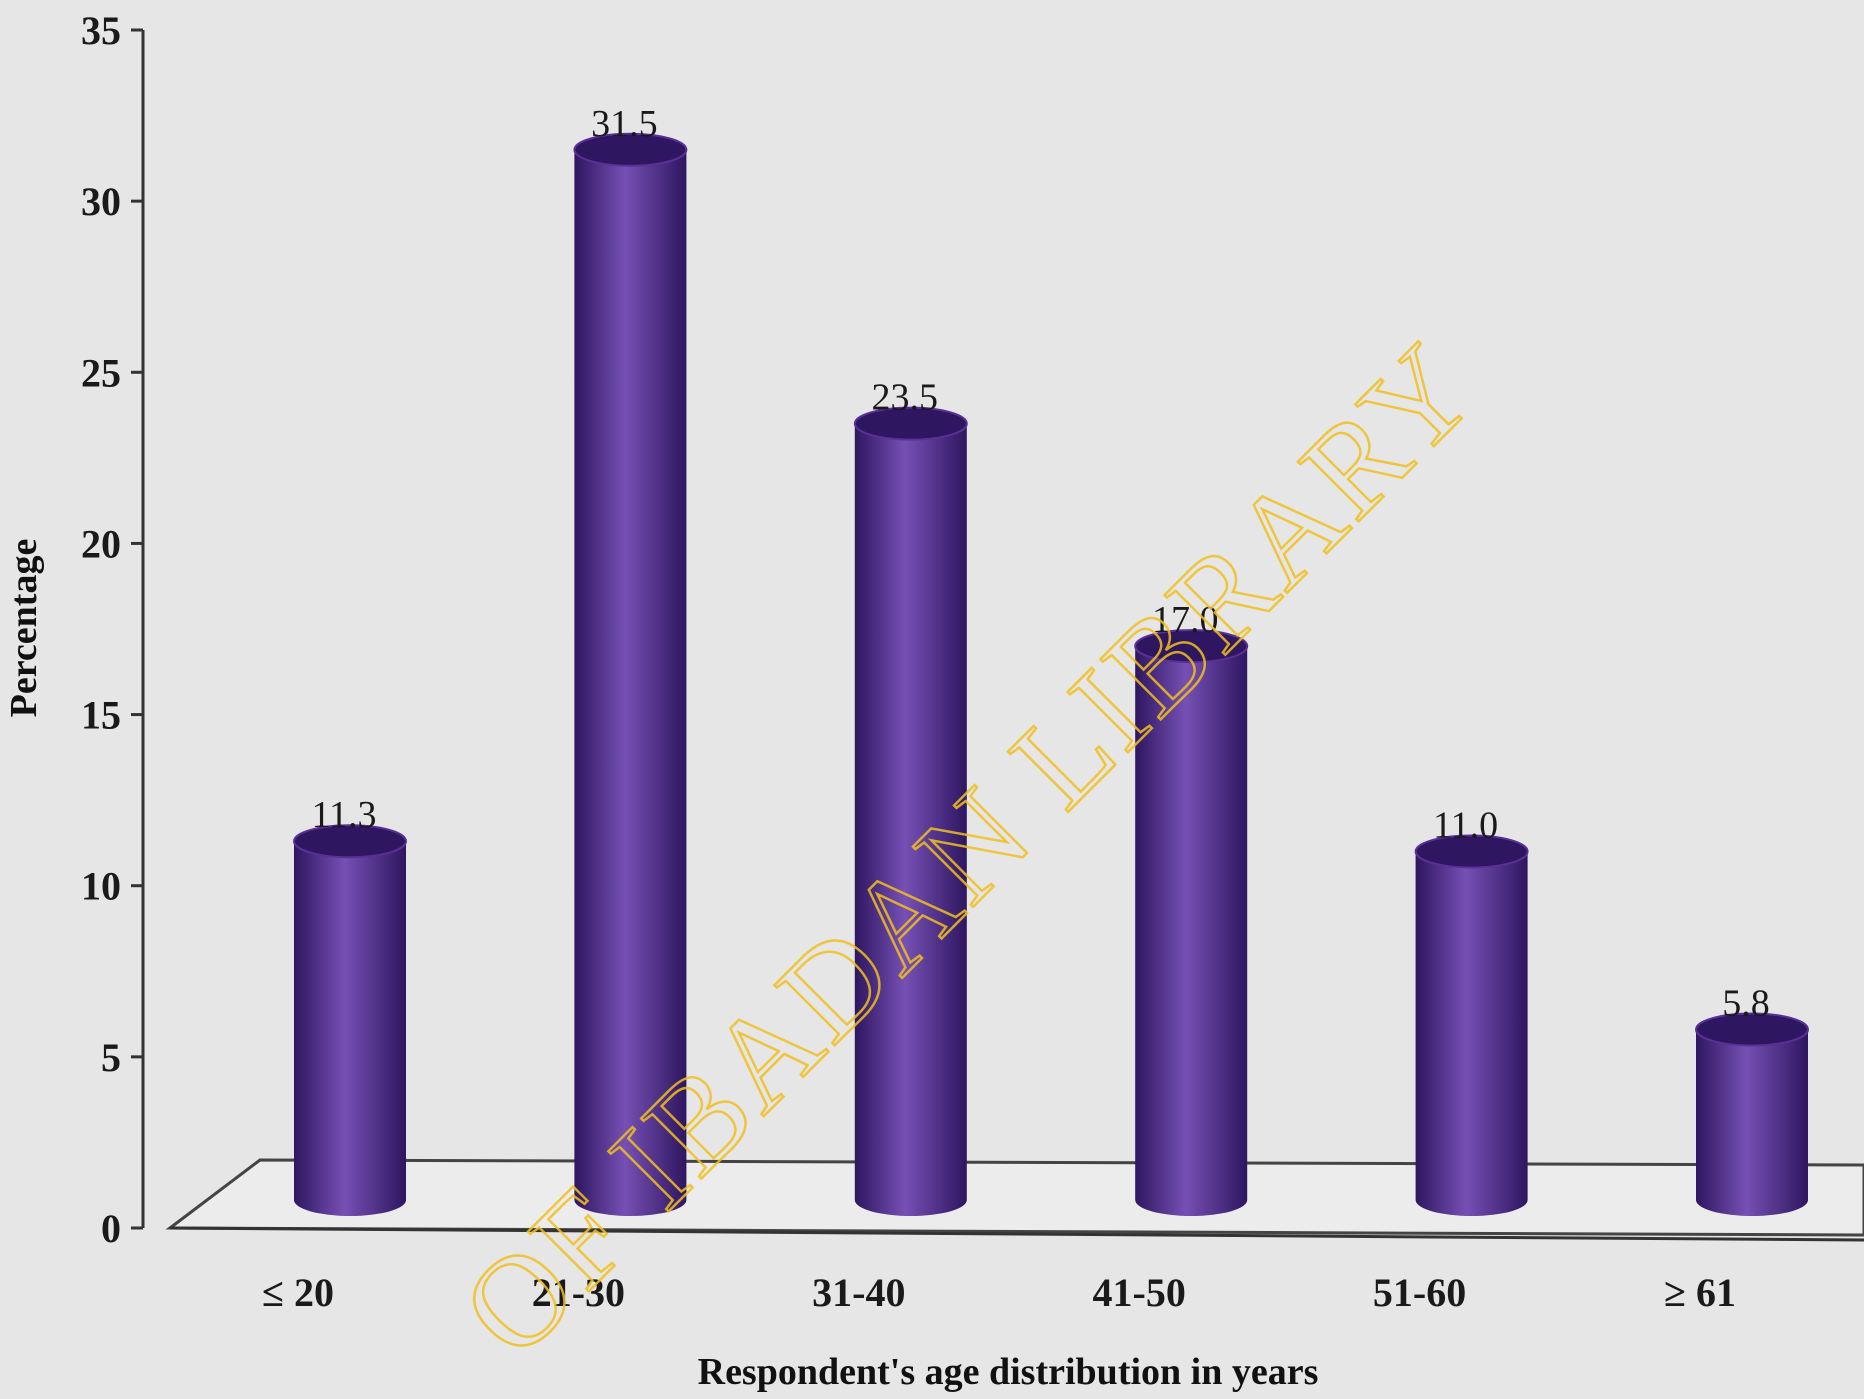 The width and height of the screenshot is (1864, 1399). What do you see at coordinates (111, 1057) in the screenshot?
I see `y-tick-label: 5` at bounding box center [111, 1057].